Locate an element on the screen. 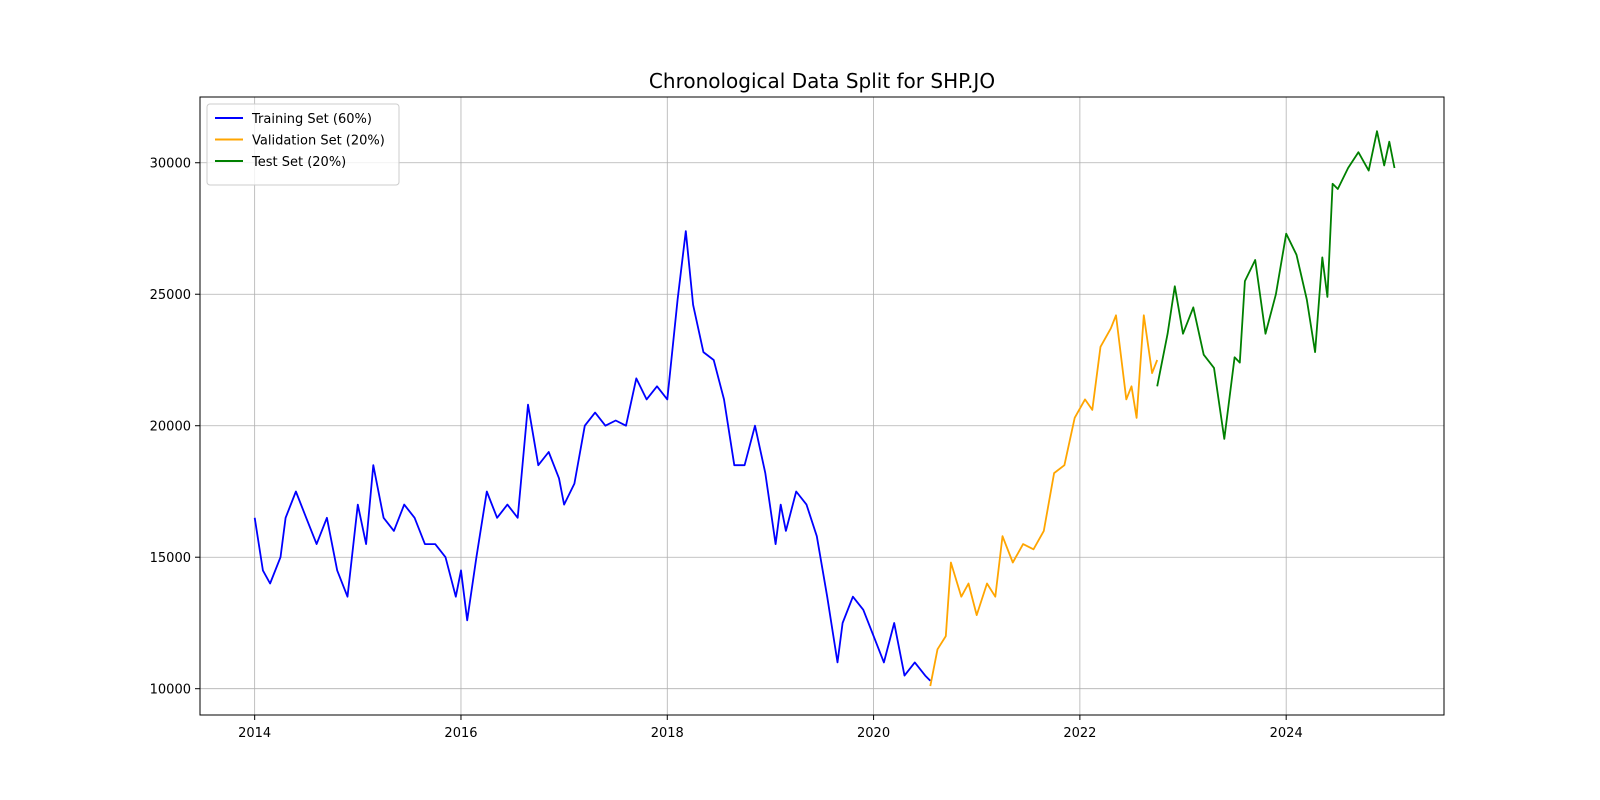 This screenshot has width=1600, height=800. y-axis: 10000 15000 20000 25000 30000 is located at coordinates (175, 427).